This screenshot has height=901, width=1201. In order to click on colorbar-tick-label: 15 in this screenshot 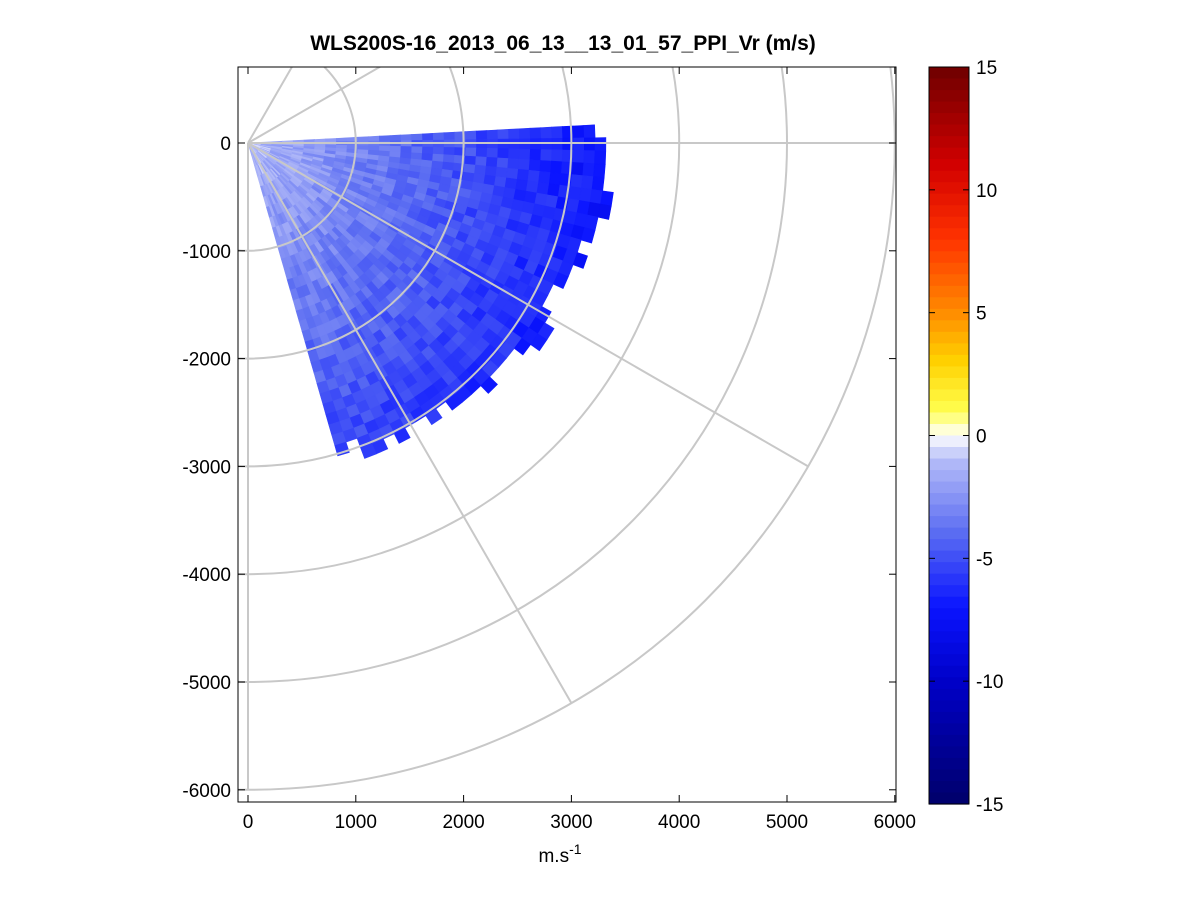, I will do `click(986, 68)`.